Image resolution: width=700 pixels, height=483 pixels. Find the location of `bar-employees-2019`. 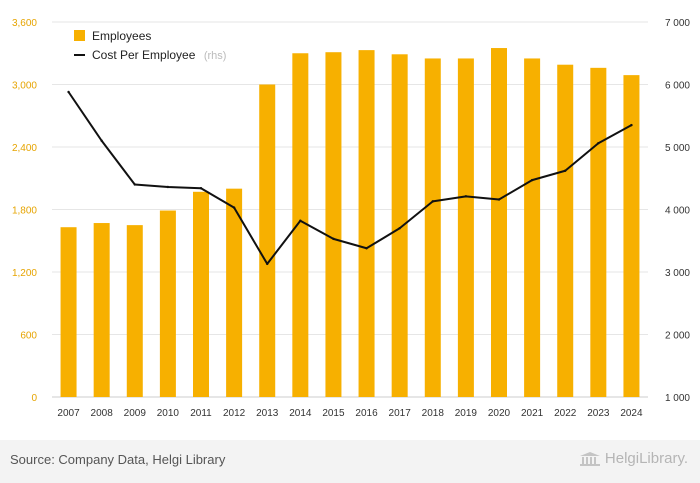

bar-employees-2019 is located at coordinates (465, 227).